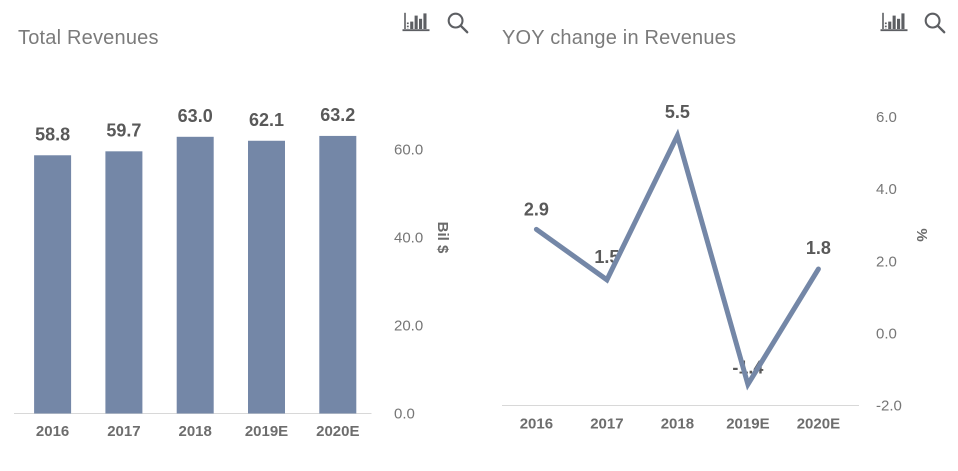 The image size is (958, 471). What do you see at coordinates (408, 326) in the screenshot?
I see `y-axis-tick-label: 20.0` at bounding box center [408, 326].